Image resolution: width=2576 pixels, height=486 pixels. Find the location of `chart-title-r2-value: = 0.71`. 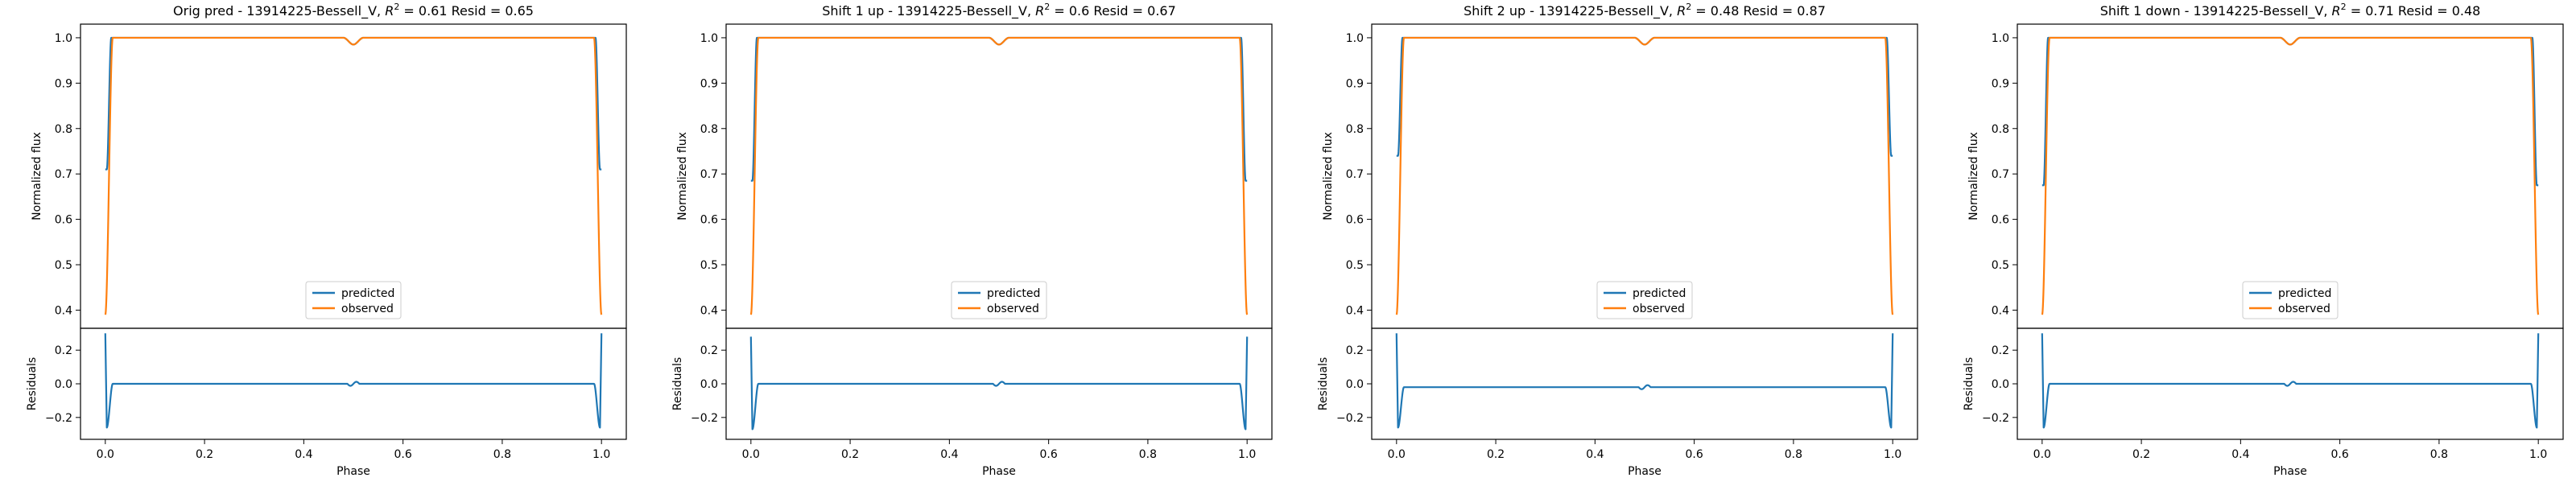

chart-title-r2-value: = 0.71 is located at coordinates (2370, 11).